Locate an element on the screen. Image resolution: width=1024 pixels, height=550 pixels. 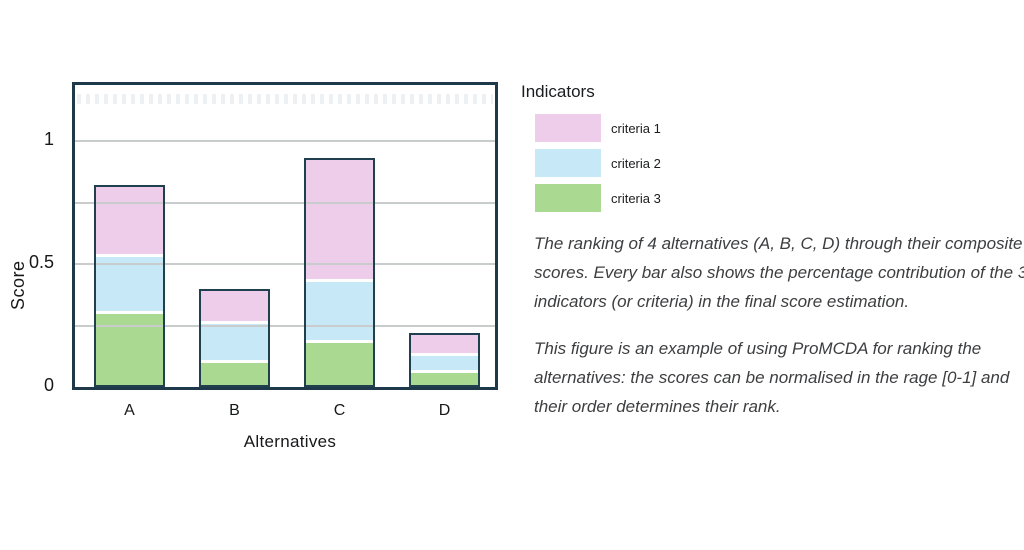
y-axis-tick-label-0: 0 is located at coordinates (48, 385).